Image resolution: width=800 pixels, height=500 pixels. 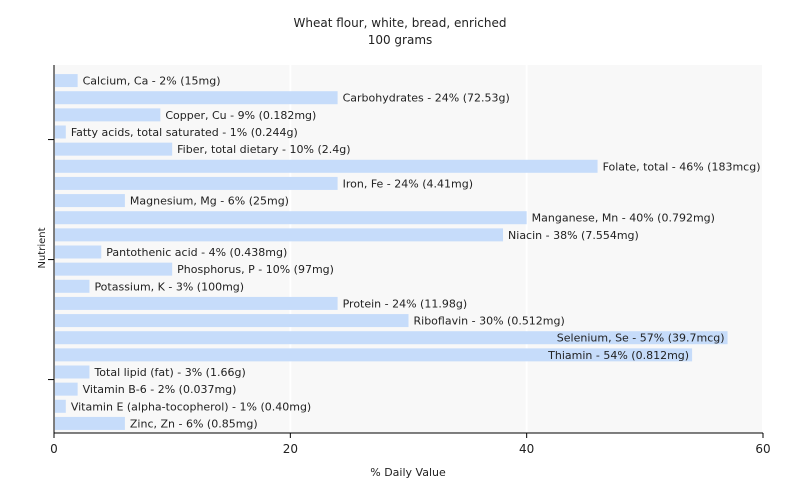 What do you see at coordinates (42, 247) in the screenshot?
I see `y-axis-label: Nutrient` at bounding box center [42, 247].